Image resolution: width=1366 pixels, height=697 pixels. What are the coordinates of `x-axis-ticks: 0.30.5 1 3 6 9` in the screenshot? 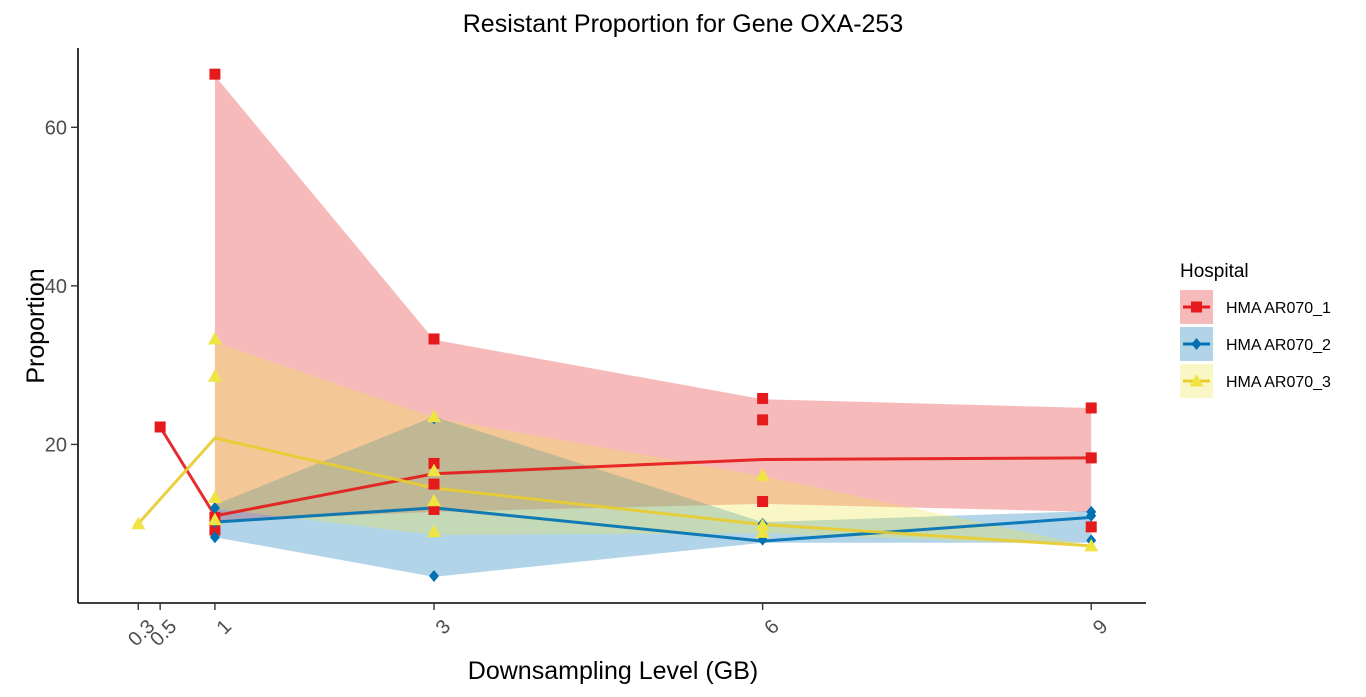 It's located at (618, 627).